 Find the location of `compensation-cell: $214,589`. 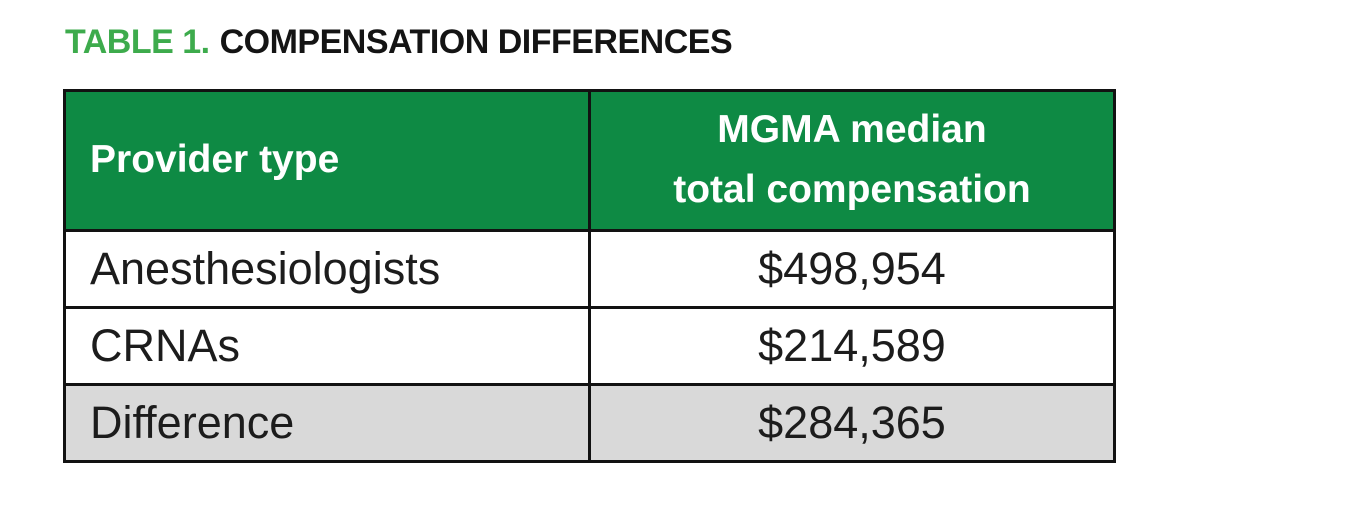

compensation-cell: $214,589 is located at coordinates (852, 345).